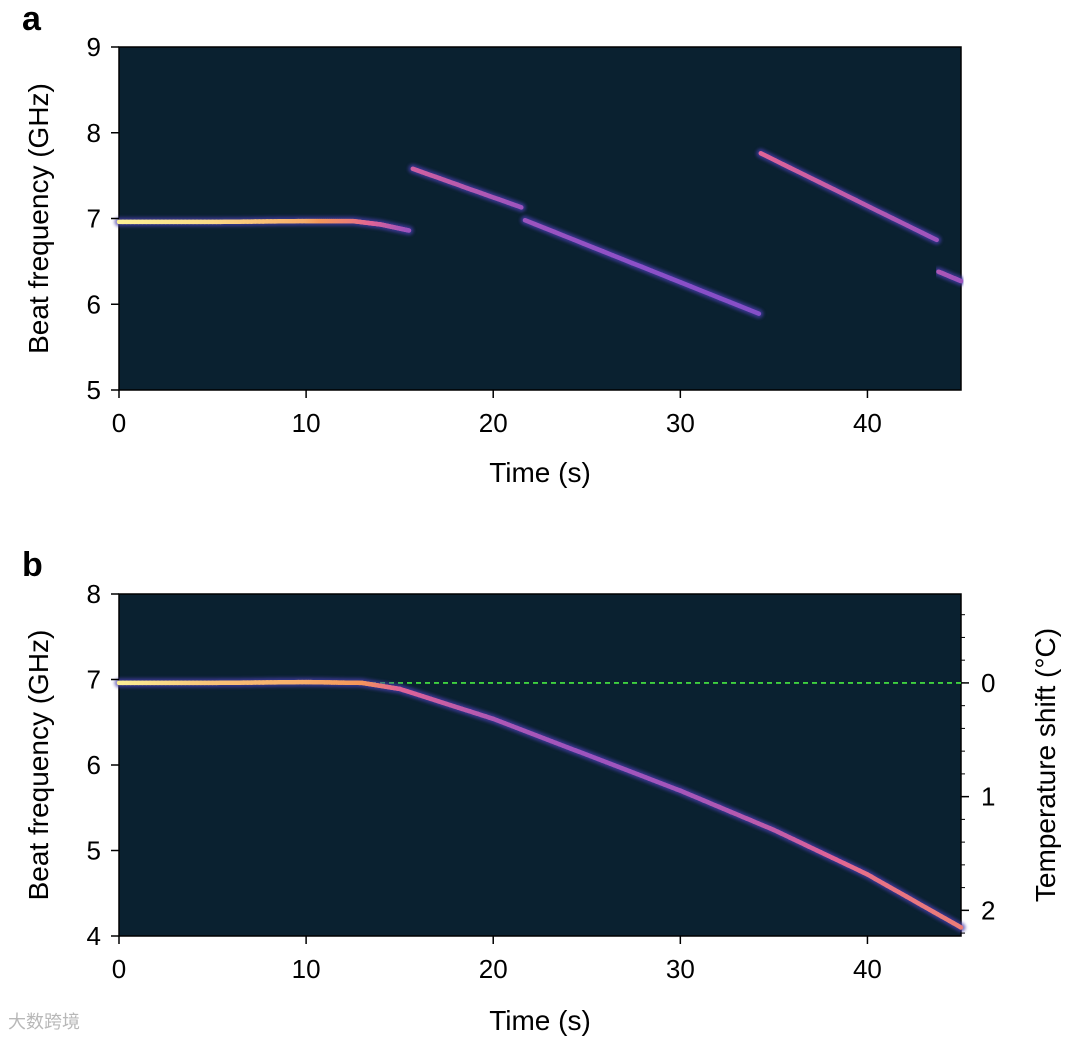 This screenshot has width=1080, height=1049. I want to click on panel-a-label: a, so click(32, 19).